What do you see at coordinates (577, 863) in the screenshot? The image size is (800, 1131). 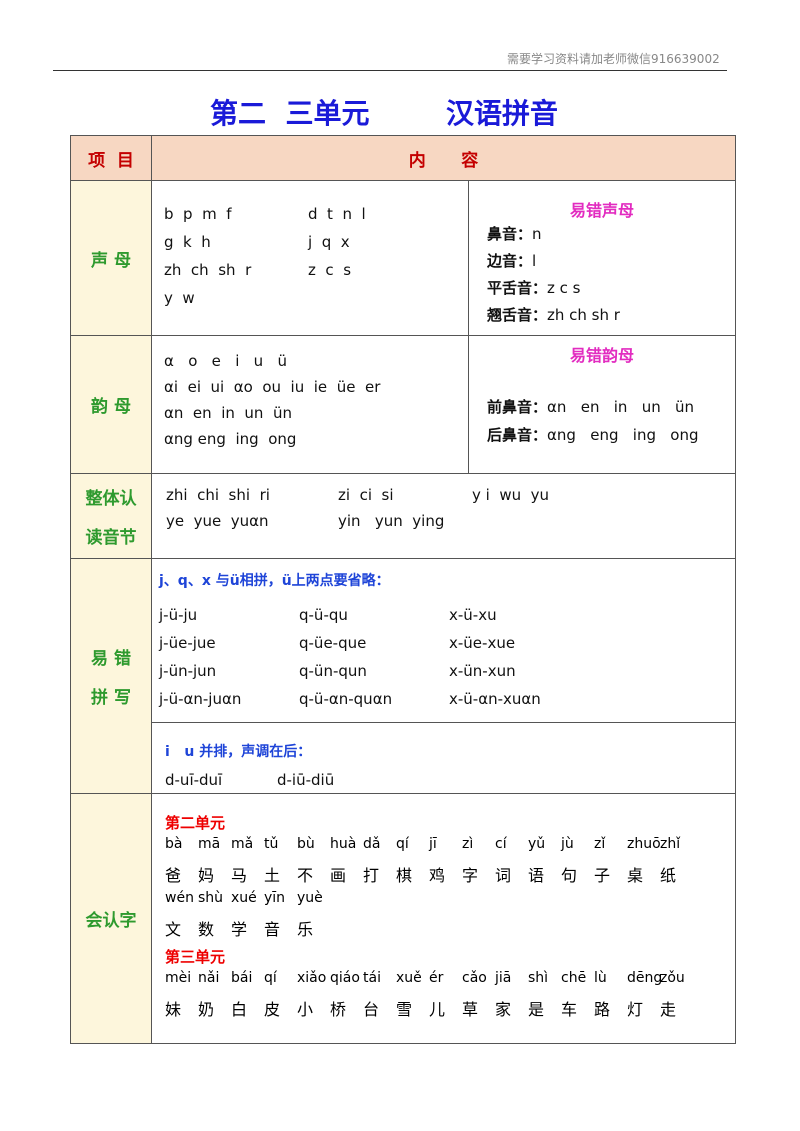 I see `word: jù 句` at bounding box center [577, 863].